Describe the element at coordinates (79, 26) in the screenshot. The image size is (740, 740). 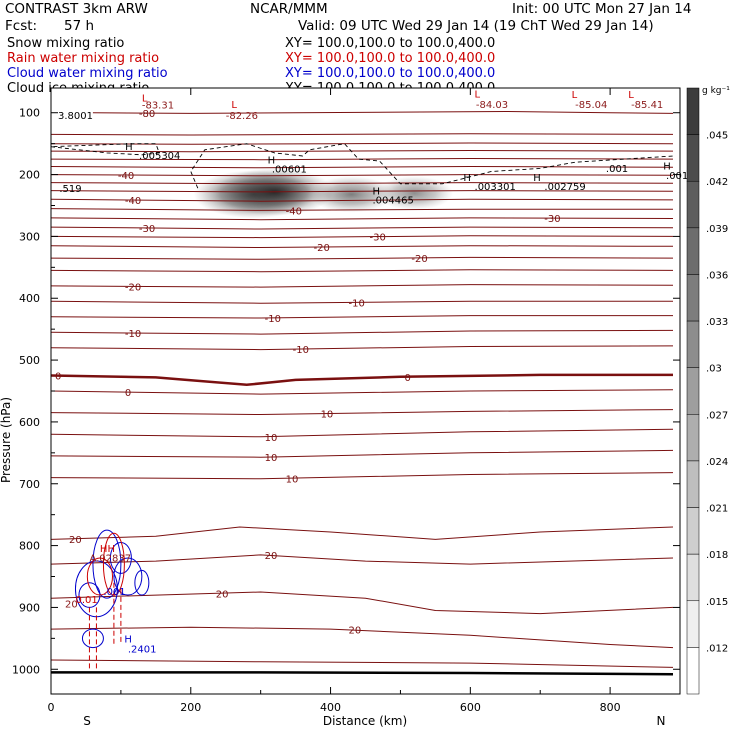
I see `forecast-hour: 57 h` at that location.